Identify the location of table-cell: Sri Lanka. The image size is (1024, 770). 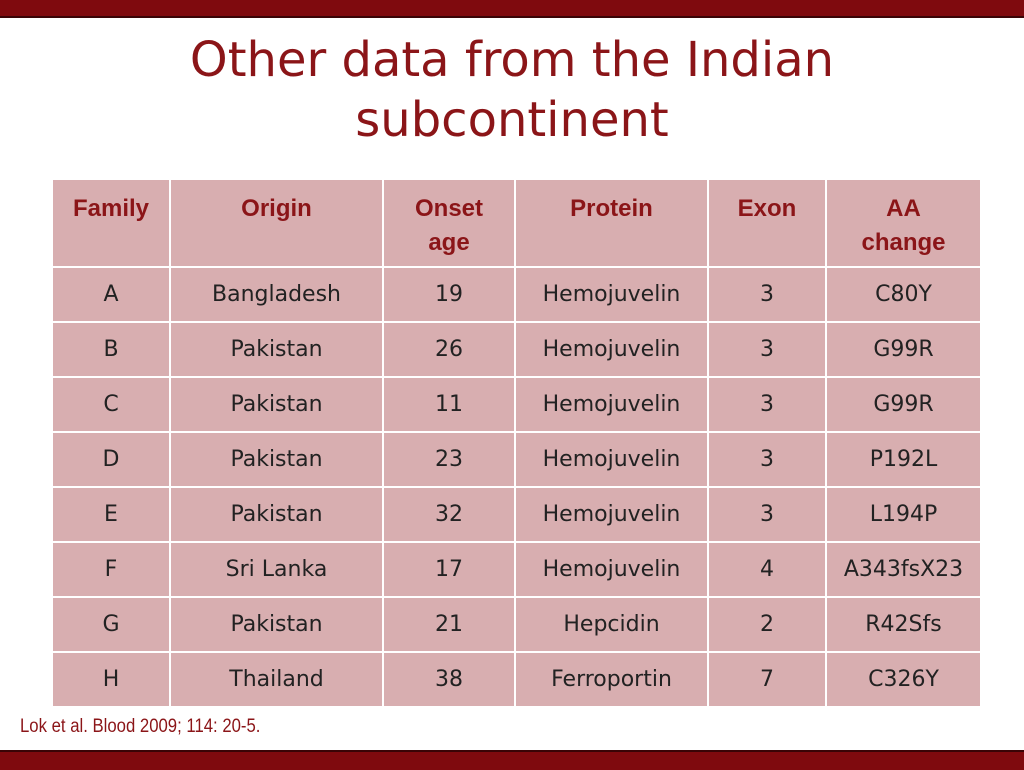
(276, 569).